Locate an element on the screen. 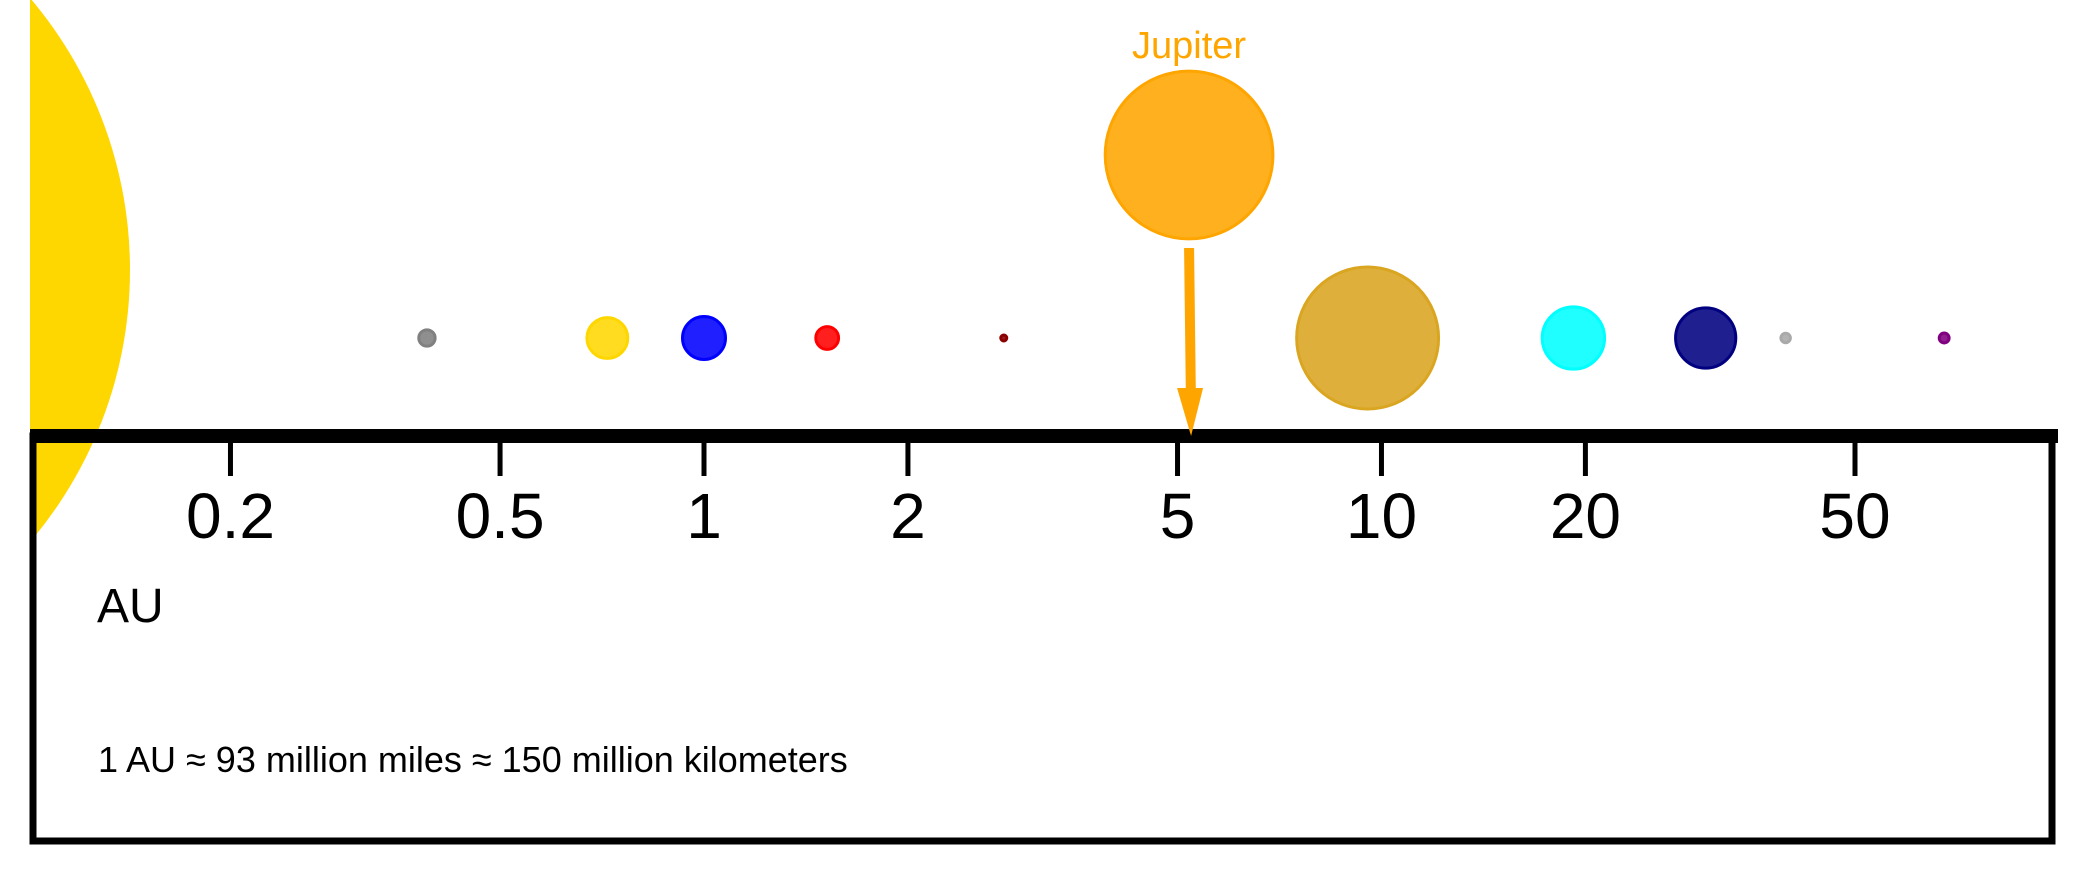 The width and height of the screenshot is (2081, 872). planet-earth is located at coordinates (704, 338).